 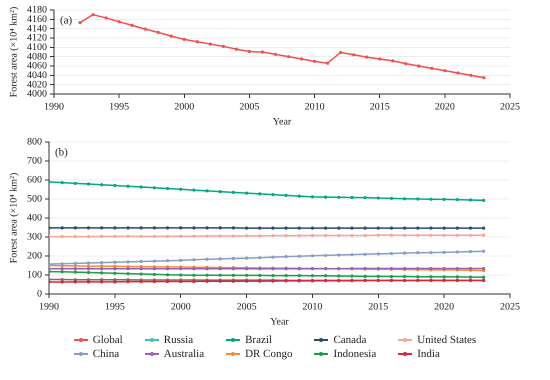 What do you see at coordinates (66, 20) in the screenshot?
I see `annotation: (a)` at bounding box center [66, 20].